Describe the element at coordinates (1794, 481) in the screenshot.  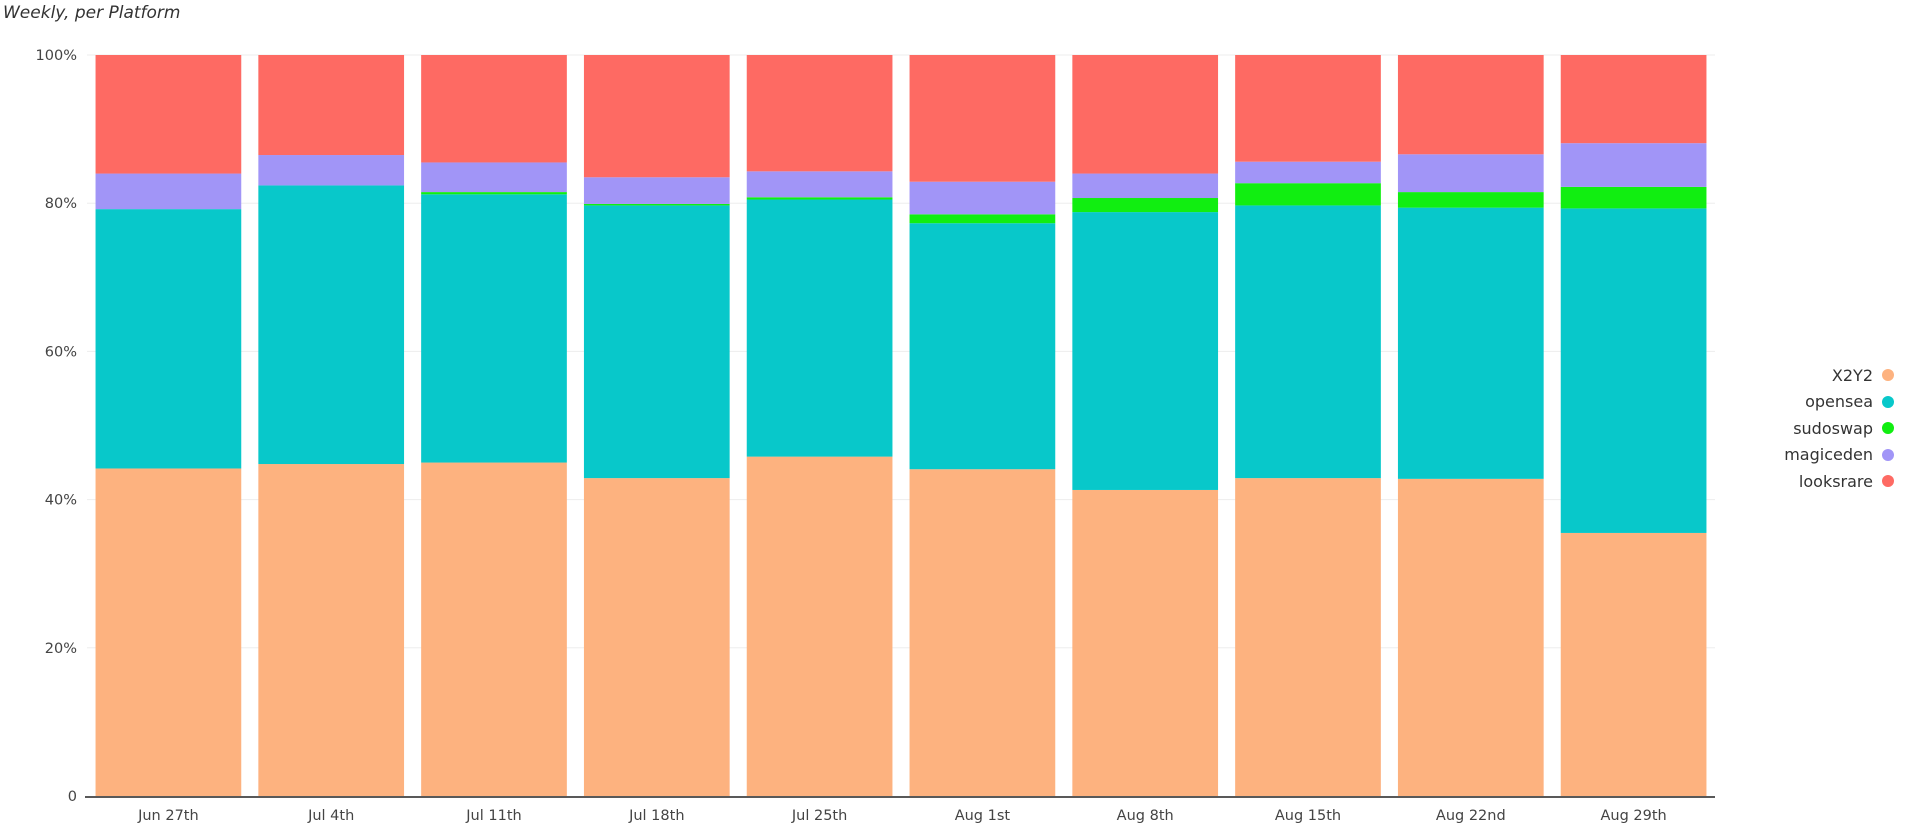
I see `legend-item-looksrare: looksrare` at that location.